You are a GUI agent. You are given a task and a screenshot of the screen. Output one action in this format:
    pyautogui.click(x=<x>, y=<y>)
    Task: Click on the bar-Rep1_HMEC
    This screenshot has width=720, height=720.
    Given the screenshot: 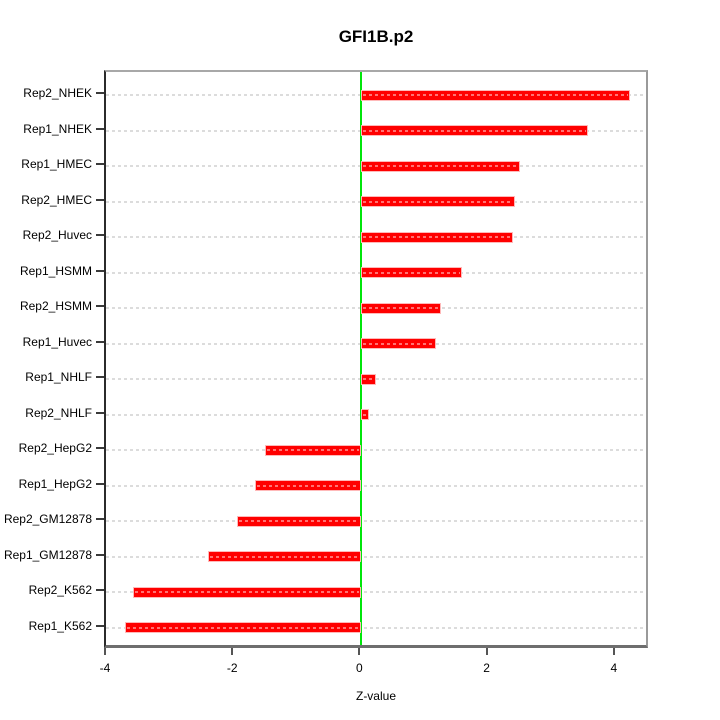 What is the action you would take?
    pyautogui.click(x=440, y=166)
    